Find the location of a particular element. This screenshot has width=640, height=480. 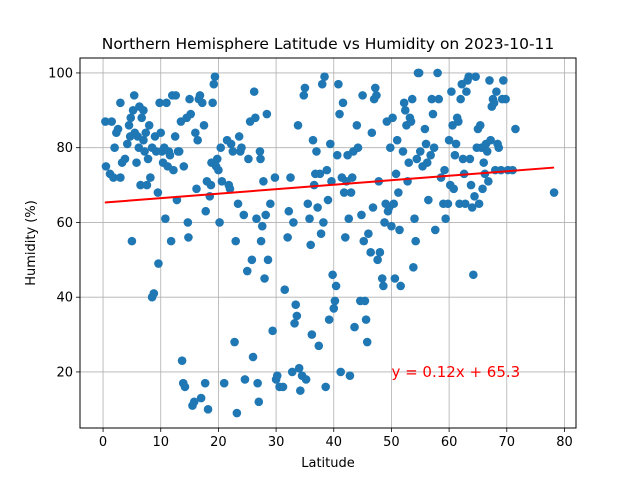

x-tick-label: 60 is located at coordinates (449, 442).